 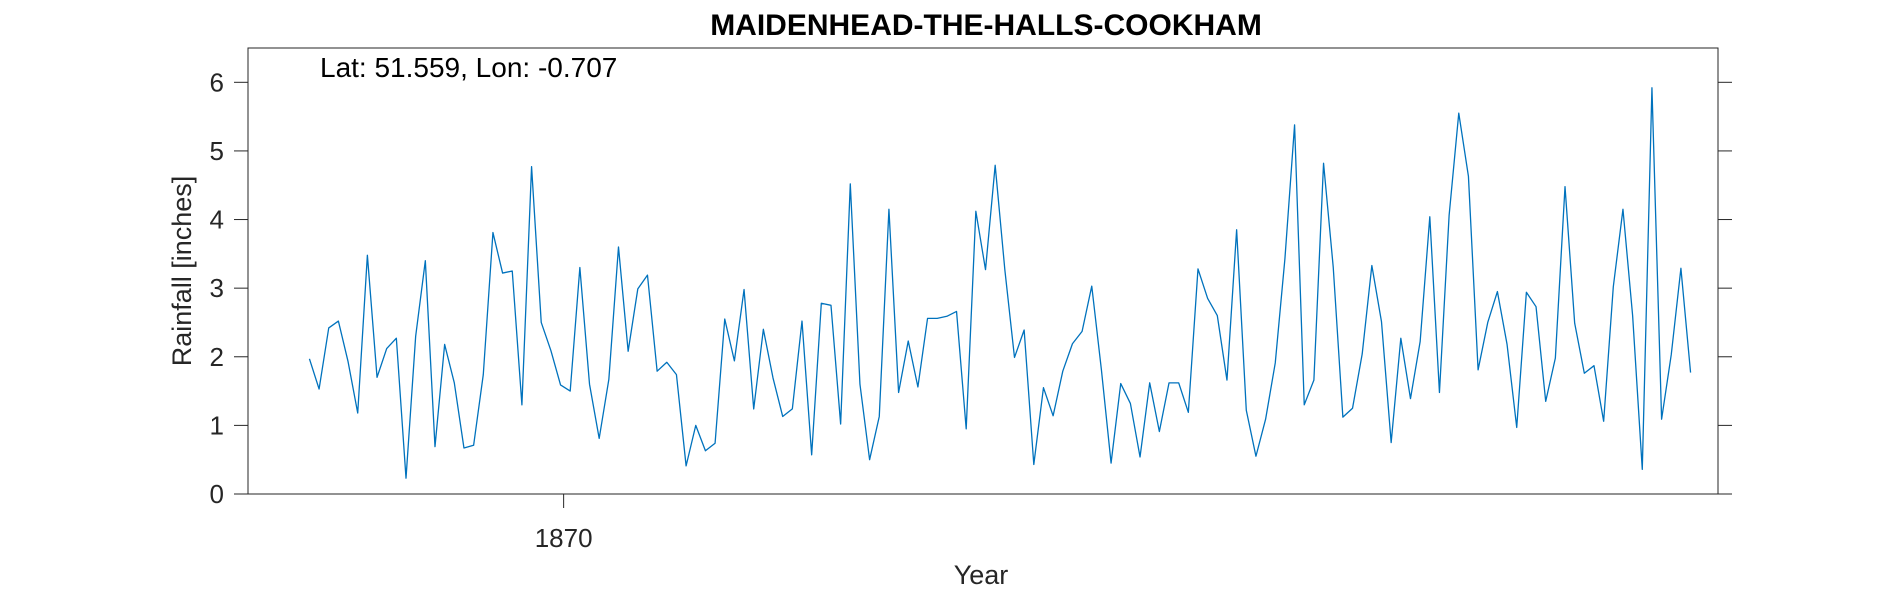 What do you see at coordinates (217, 357) in the screenshot?
I see `y-tick-label: 2` at bounding box center [217, 357].